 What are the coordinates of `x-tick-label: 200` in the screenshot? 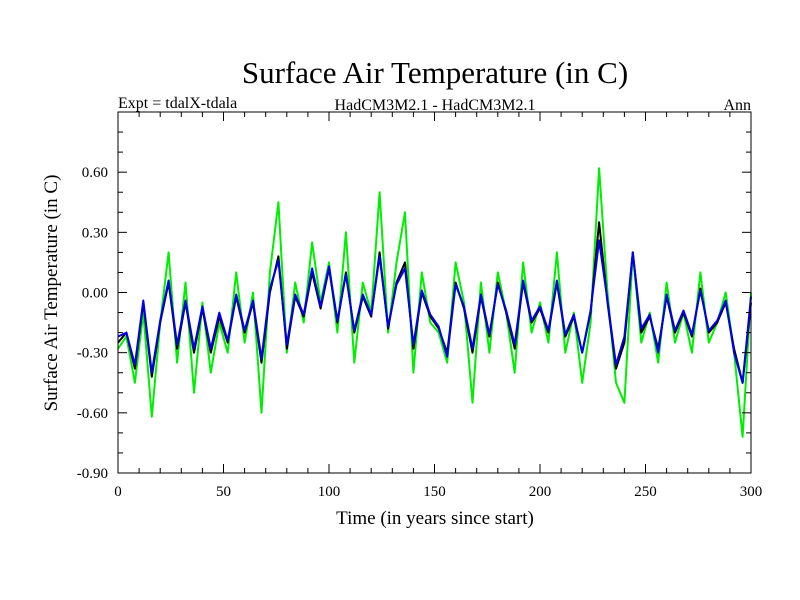 It's located at (540, 492).